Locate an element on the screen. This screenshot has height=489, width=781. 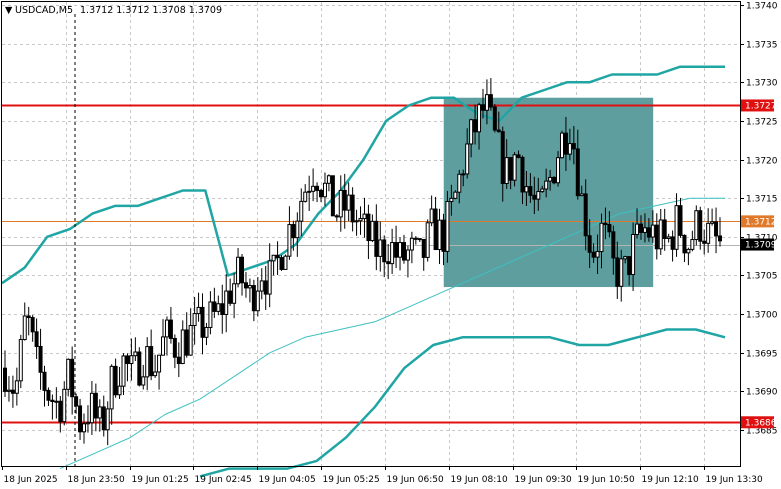
x-tick-label: 19 Jun 04:05 is located at coordinates (287, 480).